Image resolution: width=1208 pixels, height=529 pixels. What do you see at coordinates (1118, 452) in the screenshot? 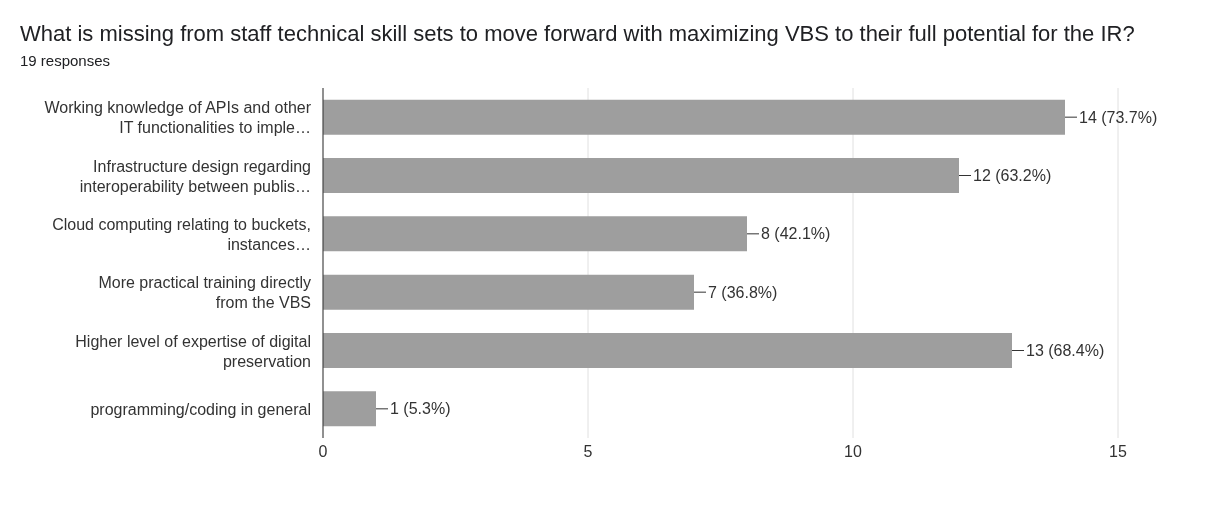
I see `x-tick-label: 15` at bounding box center [1118, 452].